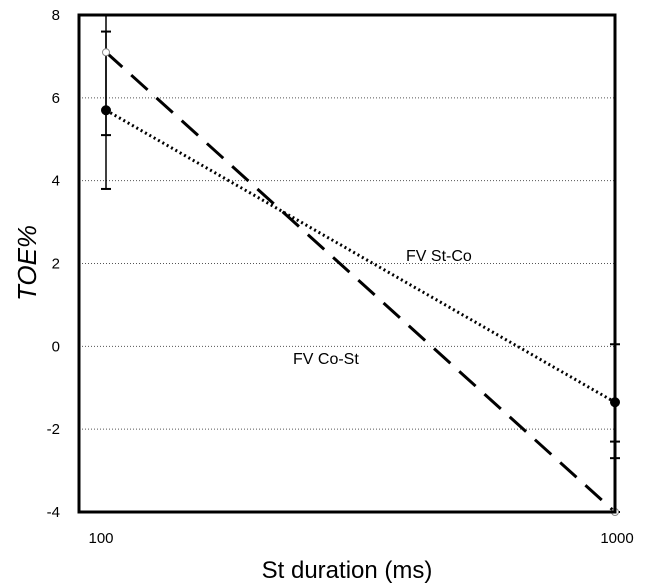  I want to click on y-tick-label: 2, so click(56, 264).